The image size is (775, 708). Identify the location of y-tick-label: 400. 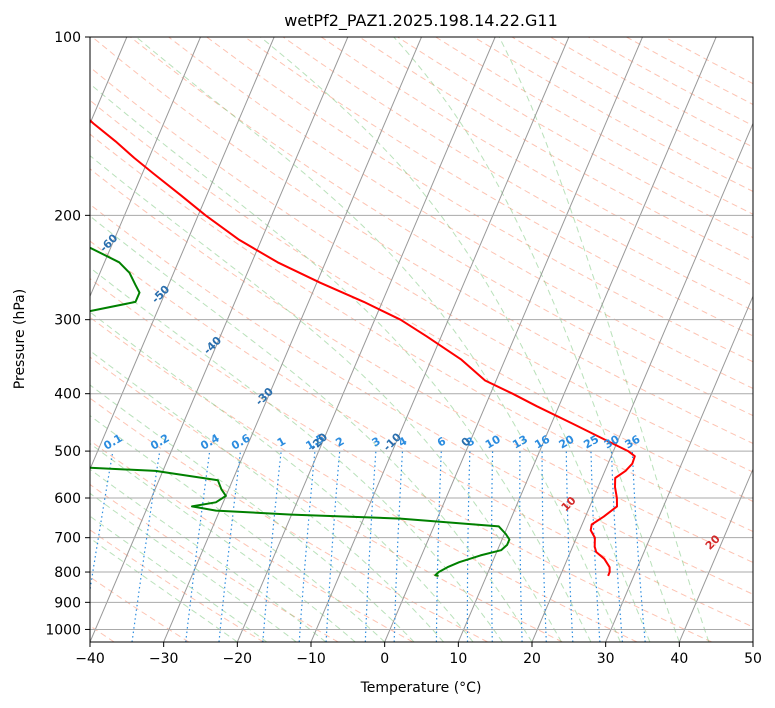
(67, 395).